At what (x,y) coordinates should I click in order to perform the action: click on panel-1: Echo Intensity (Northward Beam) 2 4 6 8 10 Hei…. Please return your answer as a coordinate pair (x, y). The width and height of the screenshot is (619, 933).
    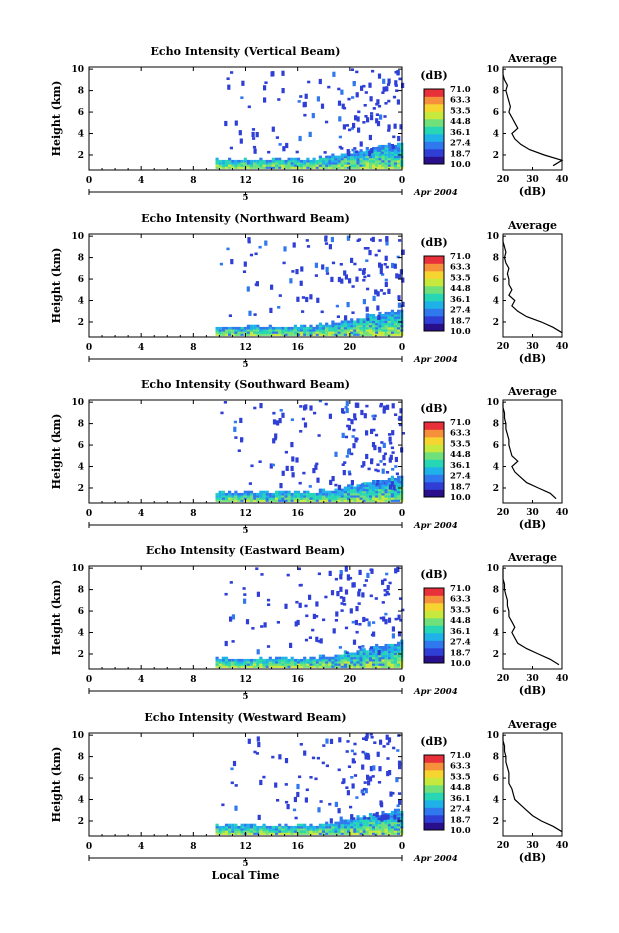
    Looking at the image, I should click on (309, 291).